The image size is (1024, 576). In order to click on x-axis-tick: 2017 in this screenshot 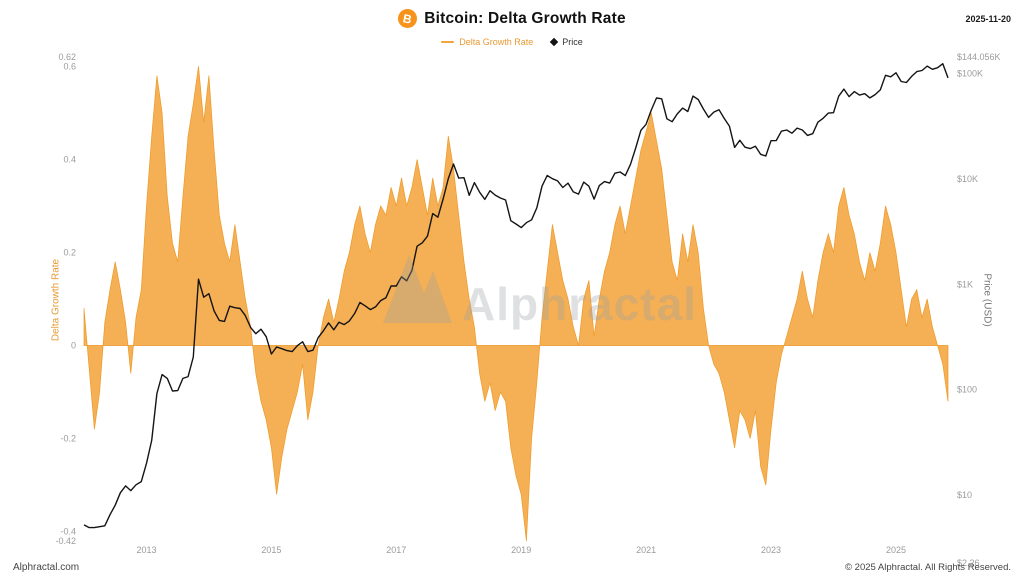, I will do `click(396, 550)`.